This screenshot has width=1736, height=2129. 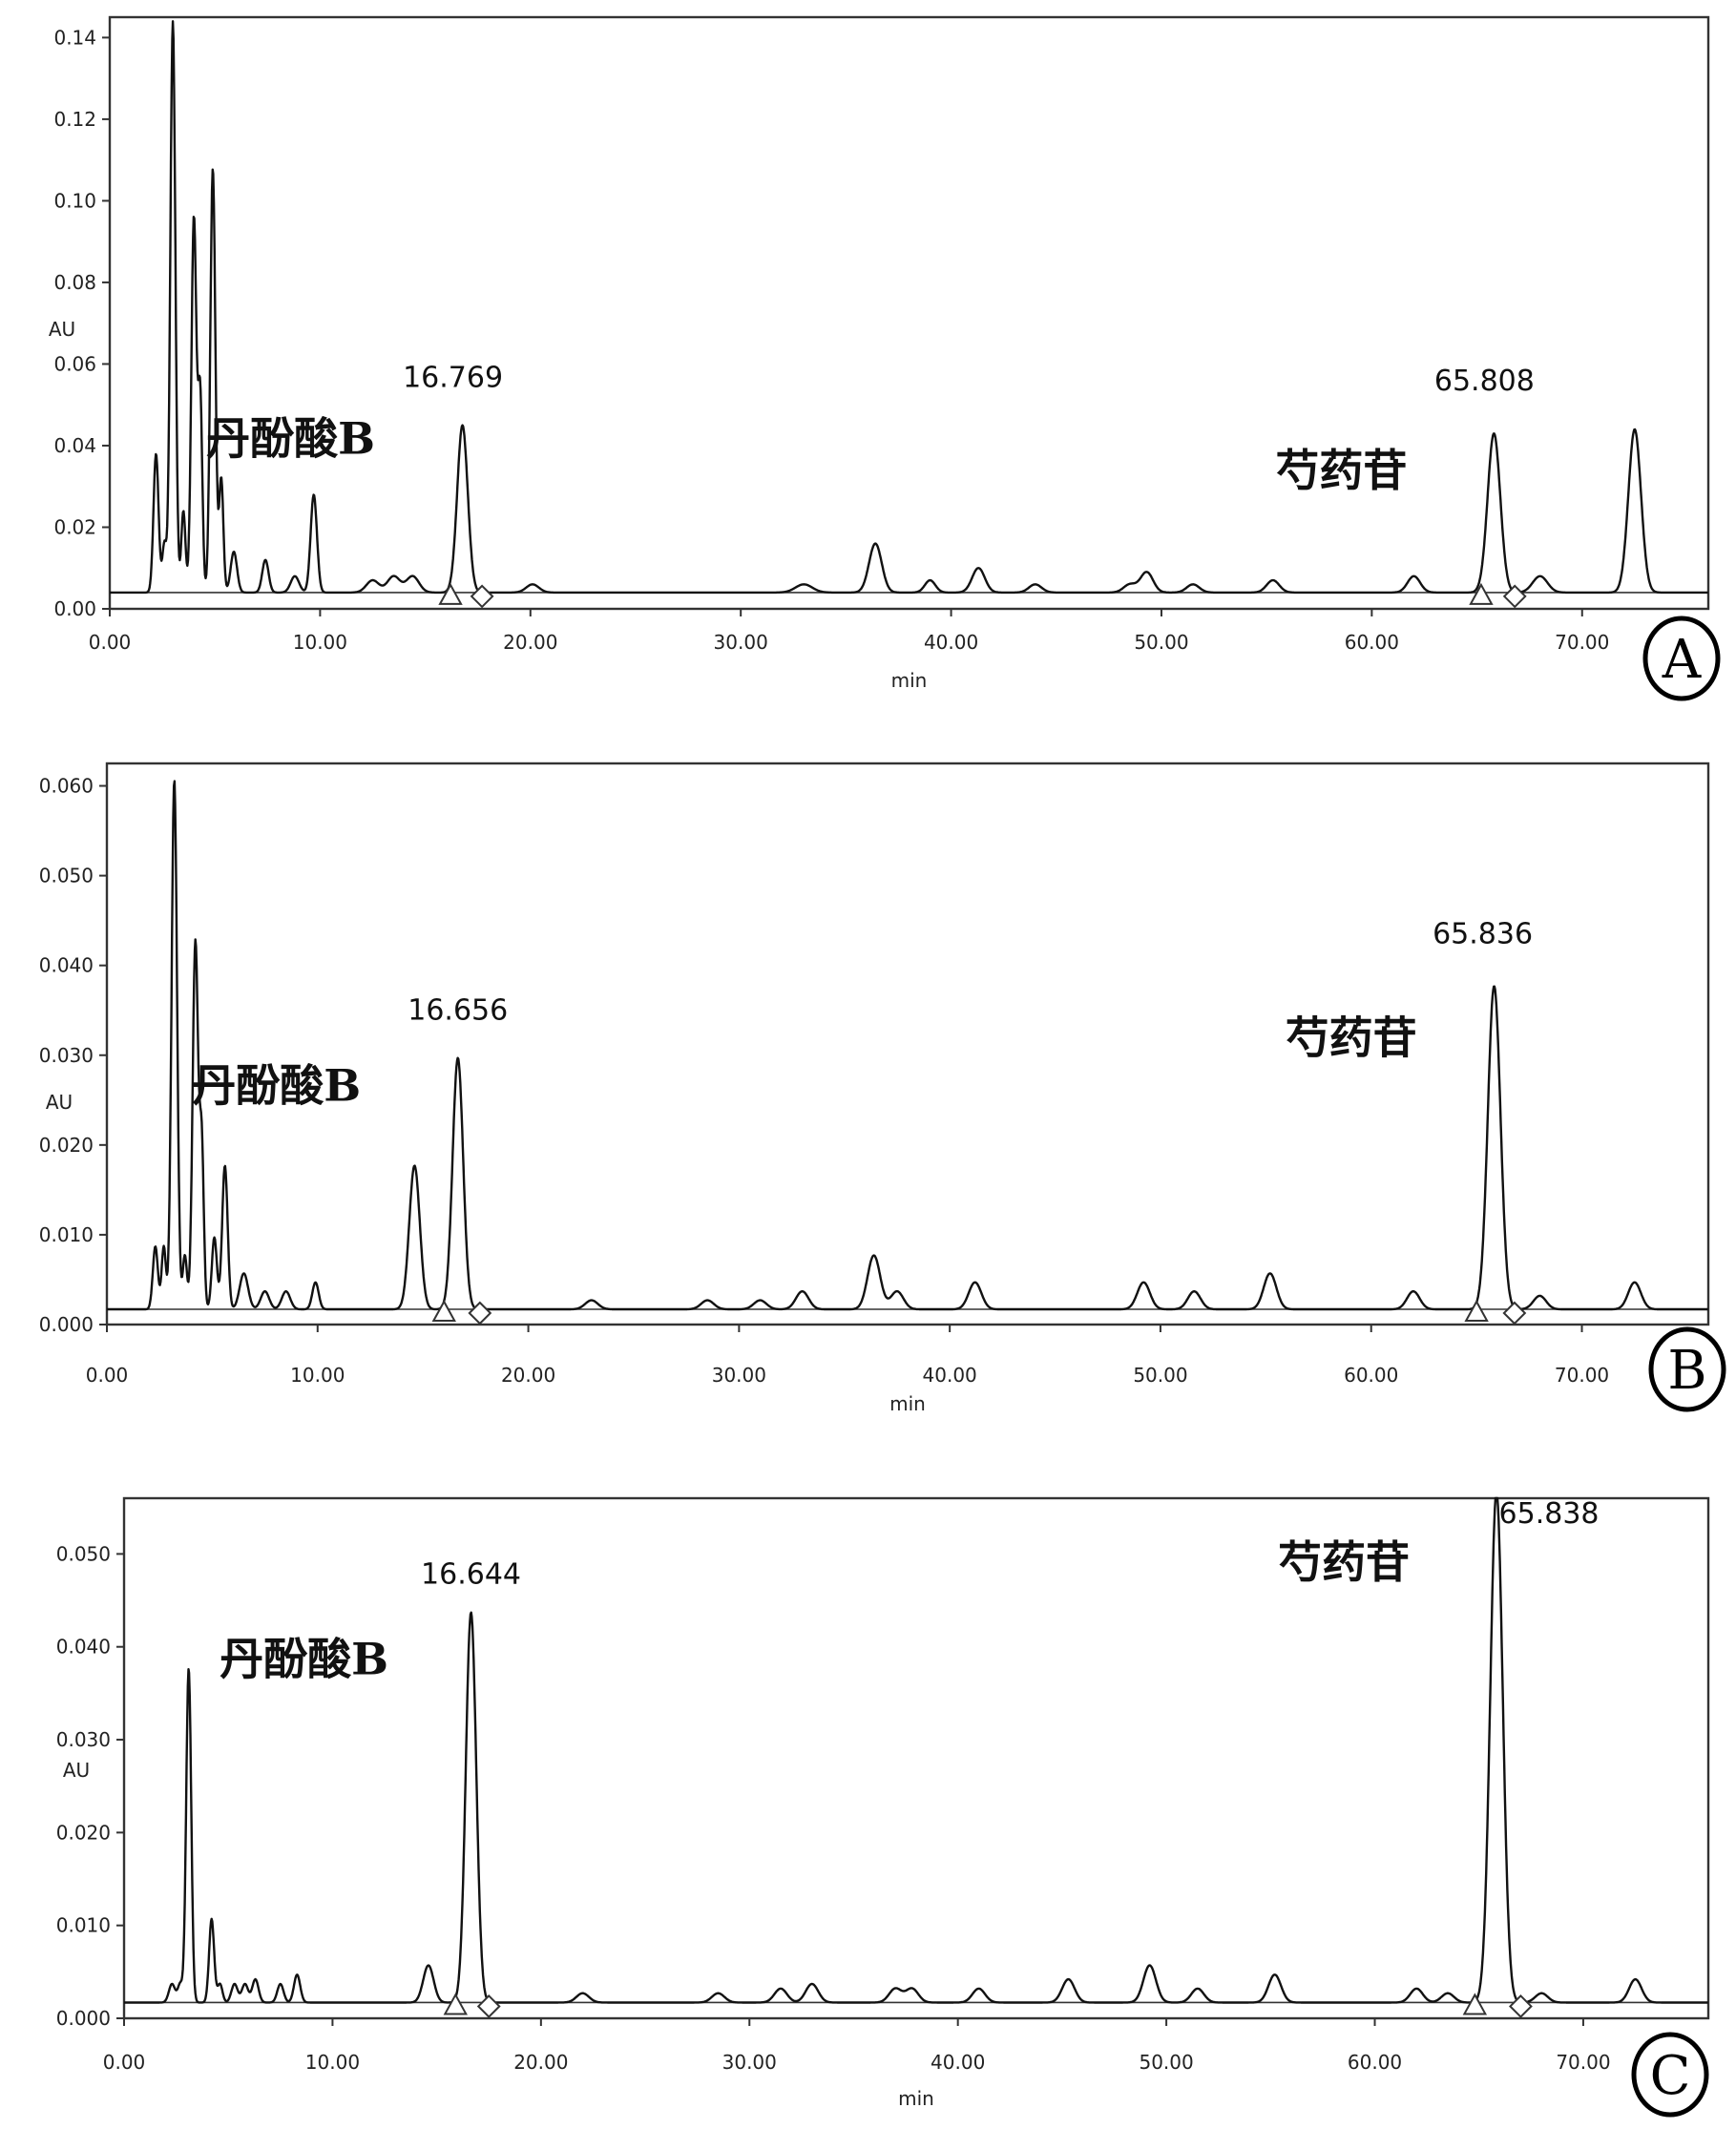 What do you see at coordinates (1549, 1514) in the screenshot?
I see `retention-time-label: 65.838` at bounding box center [1549, 1514].